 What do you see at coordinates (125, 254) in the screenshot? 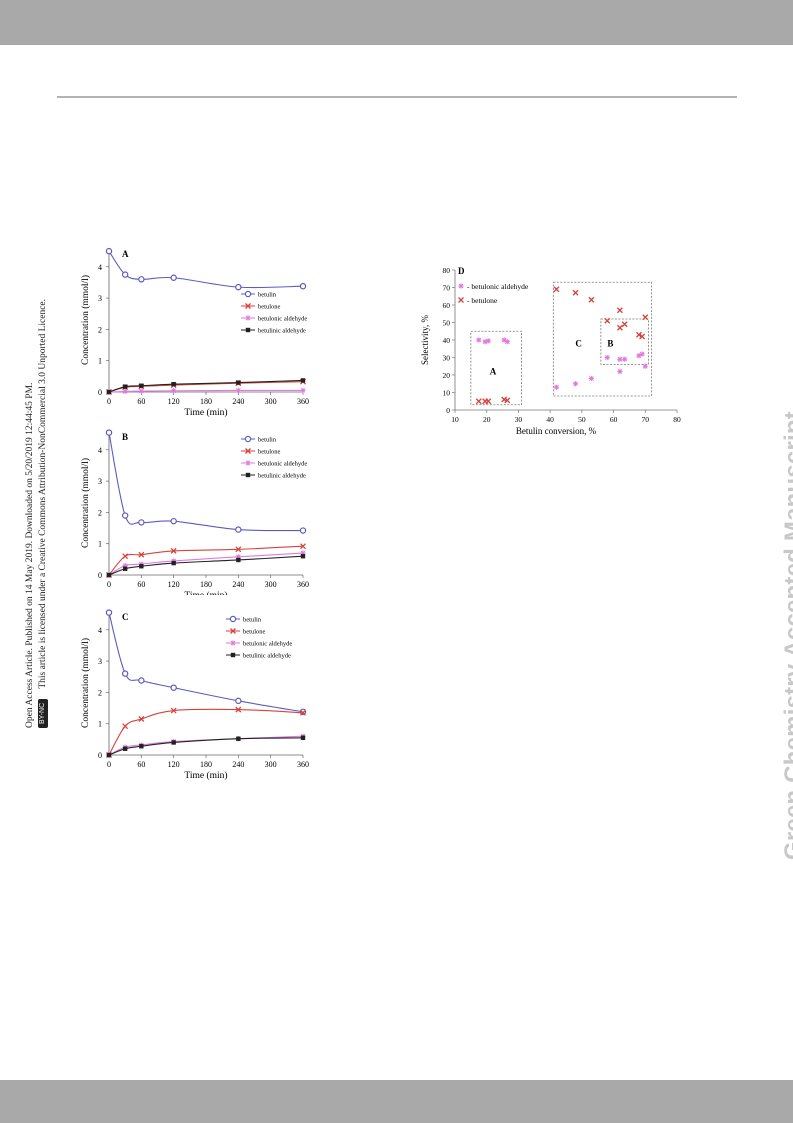
I see `panel-label: A` at bounding box center [125, 254].